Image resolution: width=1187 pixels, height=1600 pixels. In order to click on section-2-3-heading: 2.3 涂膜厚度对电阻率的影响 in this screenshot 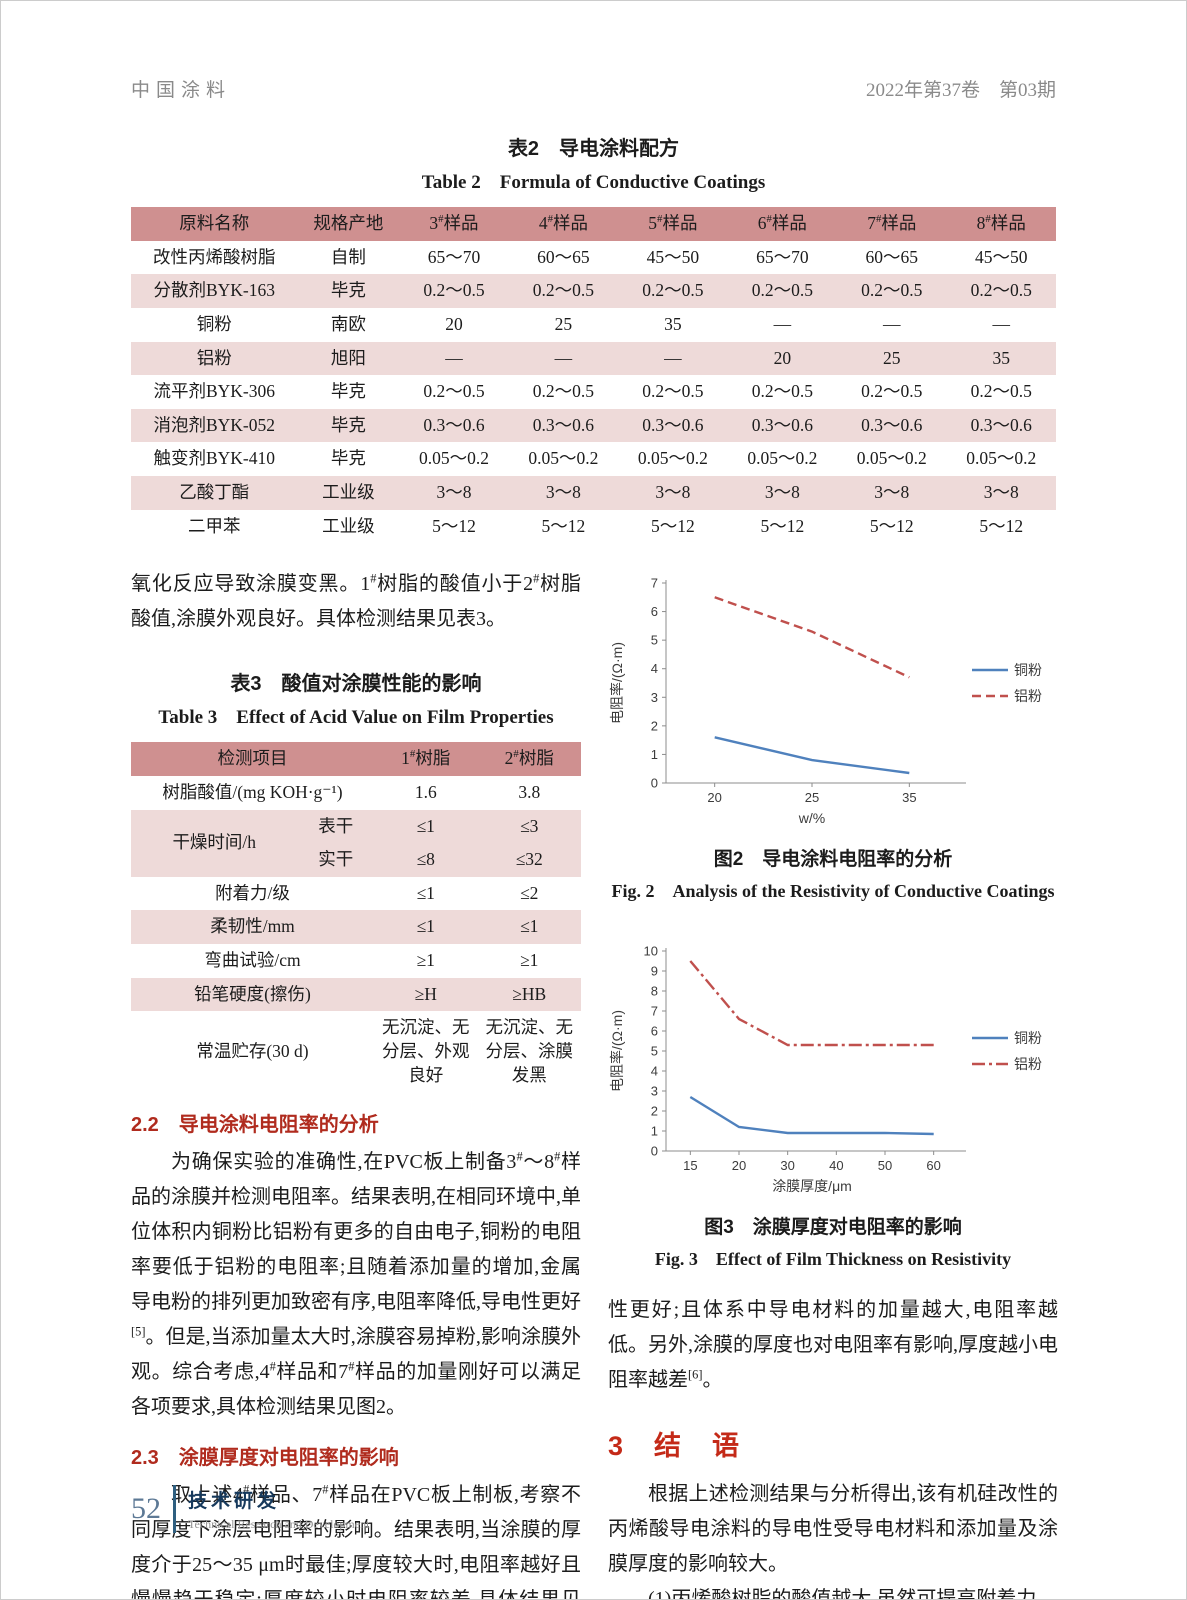, I will do `click(265, 1458)`.